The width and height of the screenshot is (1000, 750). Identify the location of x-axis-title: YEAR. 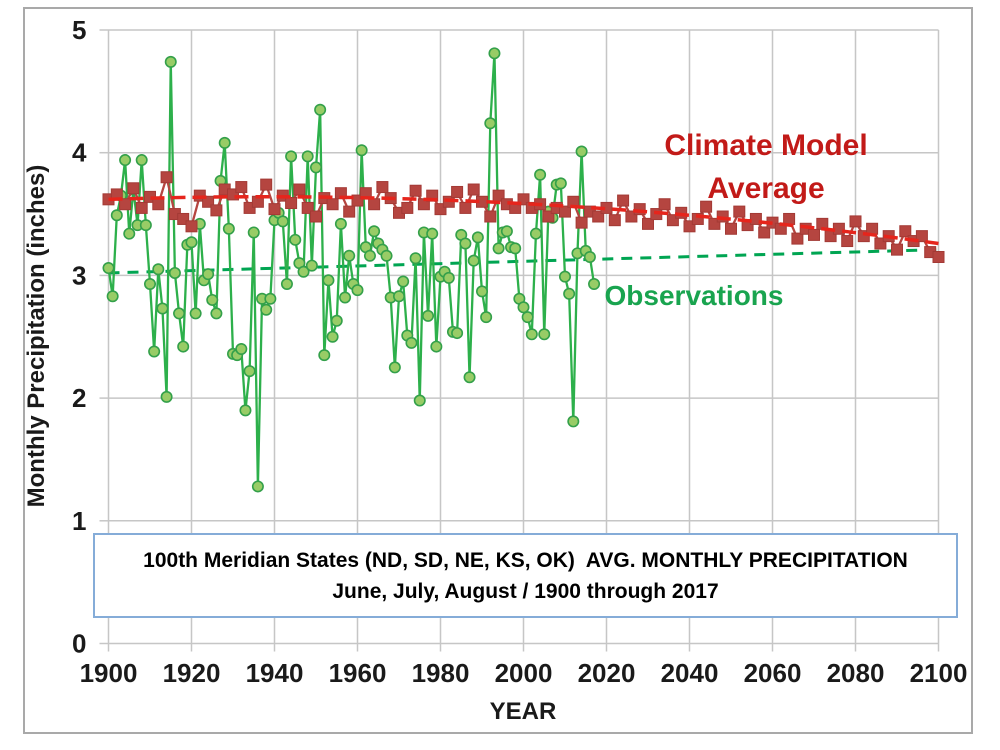
(523, 711).